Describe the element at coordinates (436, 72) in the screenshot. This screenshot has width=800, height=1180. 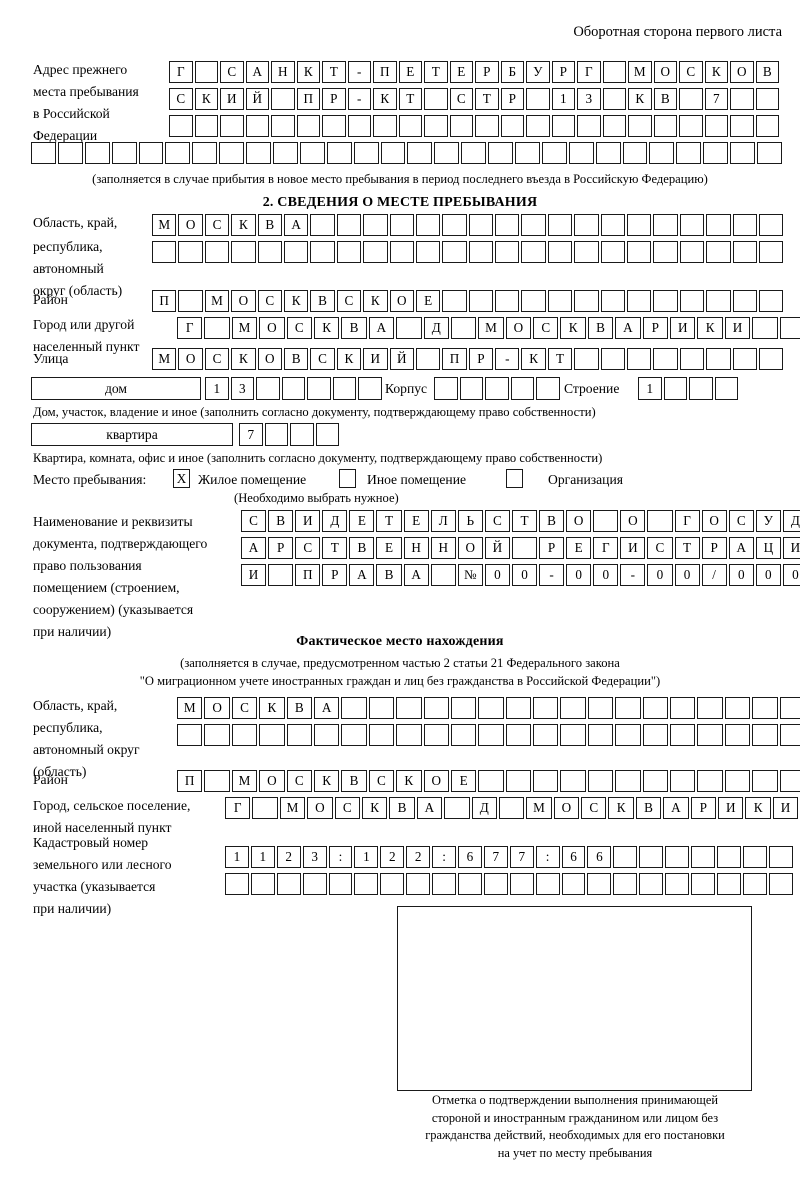
I see `grid-cell: Т` at that location.